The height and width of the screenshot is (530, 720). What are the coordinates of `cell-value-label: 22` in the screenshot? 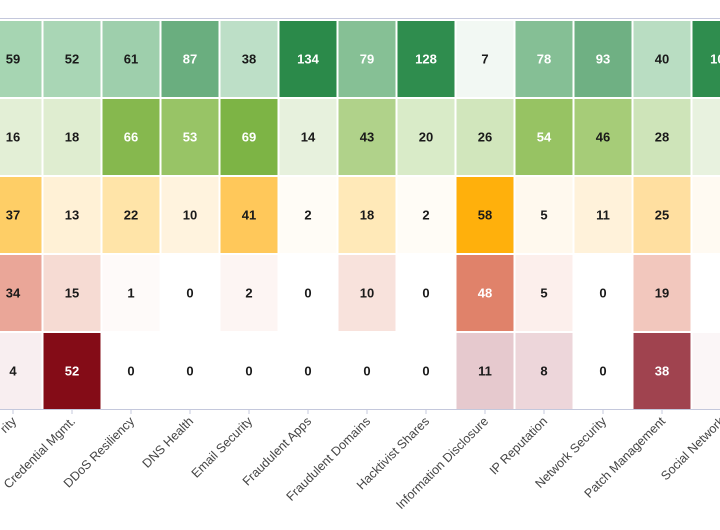 It's located at (131, 215).